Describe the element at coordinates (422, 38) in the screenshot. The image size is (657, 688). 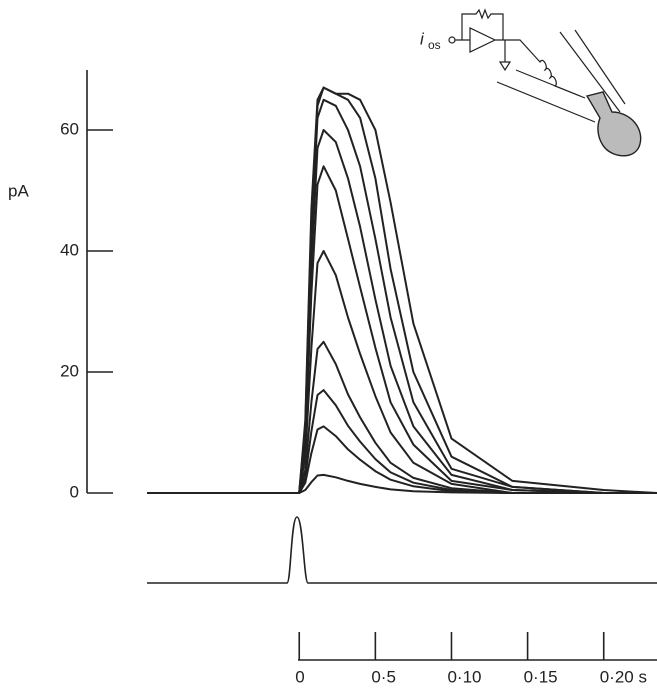
I see `inset-label: i` at that location.